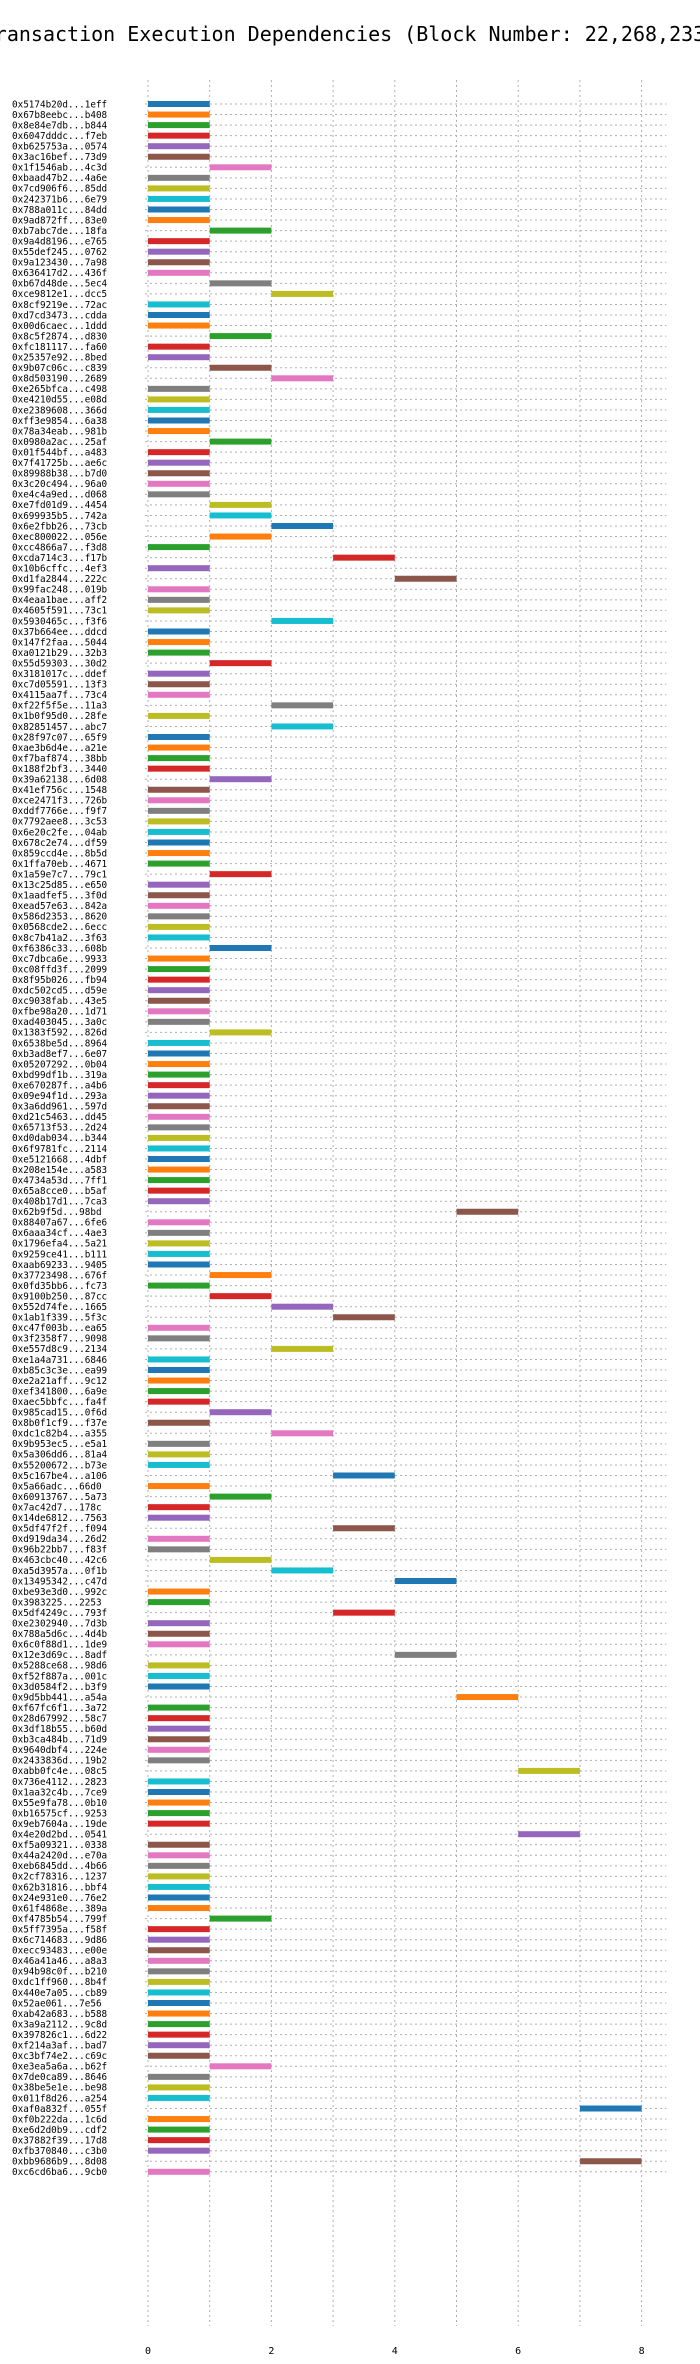 The image size is (700, 2364). Describe the element at coordinates (59, 241) in the screenshot. I see `y-tick-label: 0x9a4d8196...e765` at that location.